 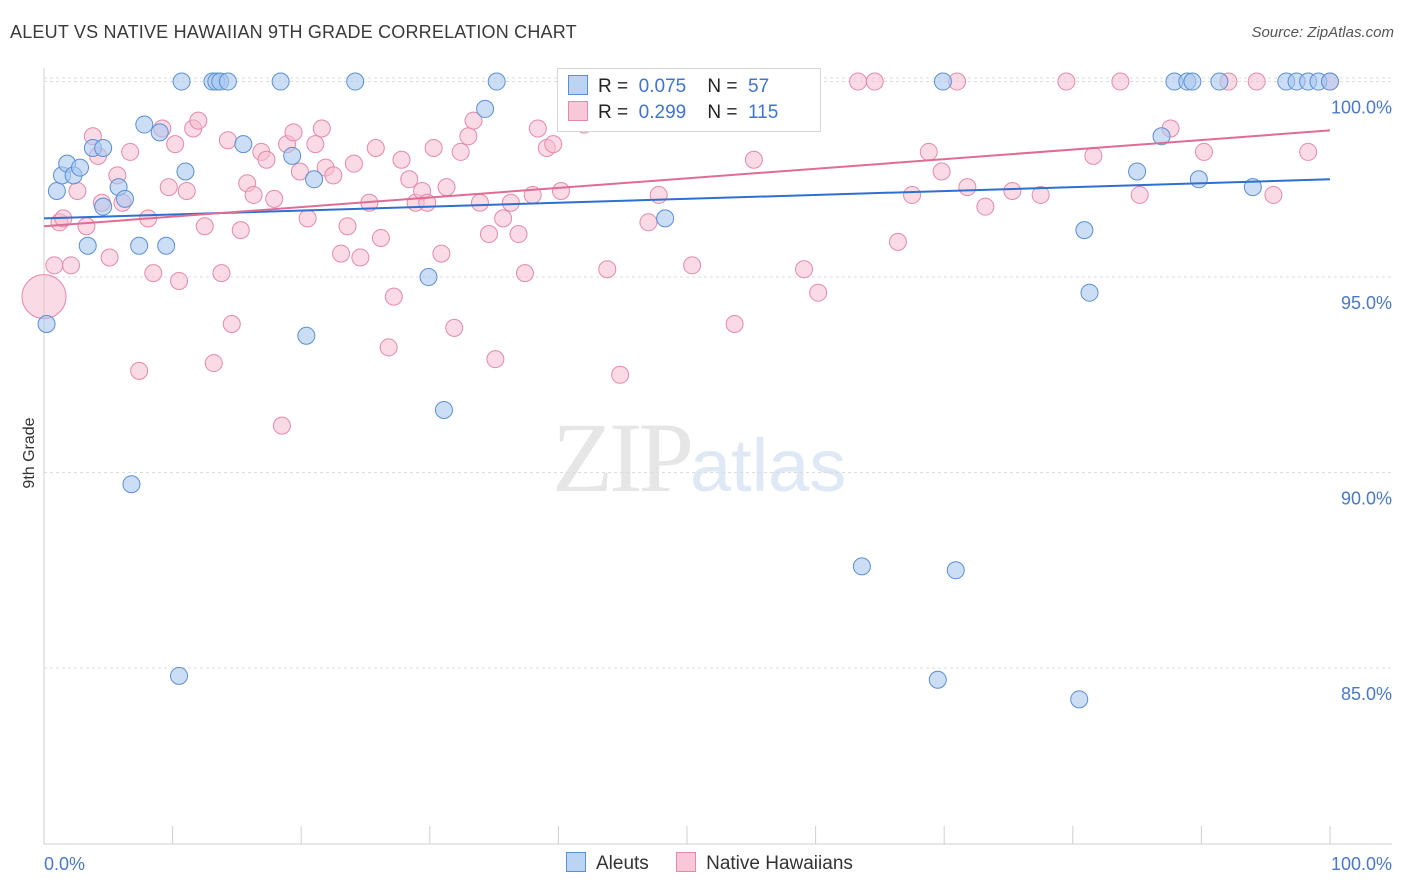 I want to click on legend-n-label: N =, so click(x=722, y=112).